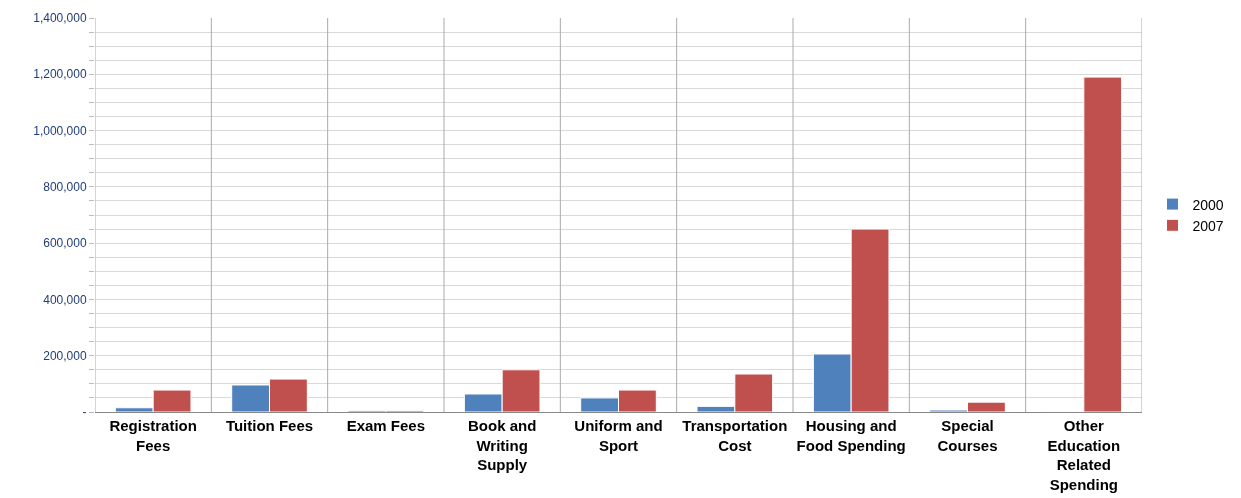 This screenshot has height=498, width=1241. I want to click on x-tick-label: Transportation Cost, so click(735, 435).